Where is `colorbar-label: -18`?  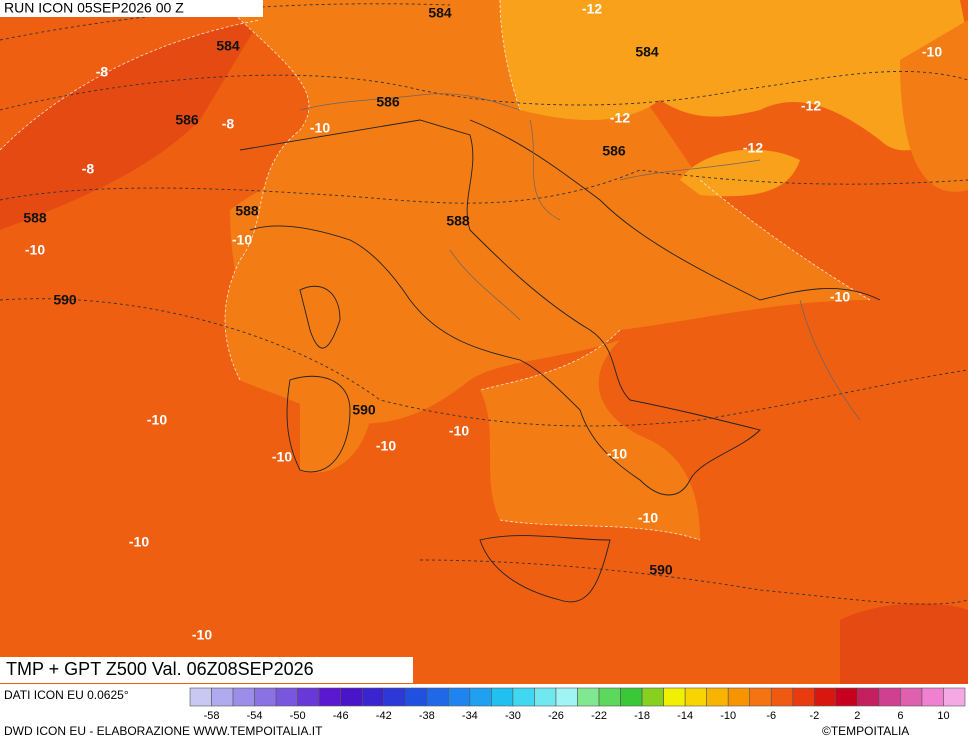 colorbar-label: -18 is located at coordinates (642, 716).